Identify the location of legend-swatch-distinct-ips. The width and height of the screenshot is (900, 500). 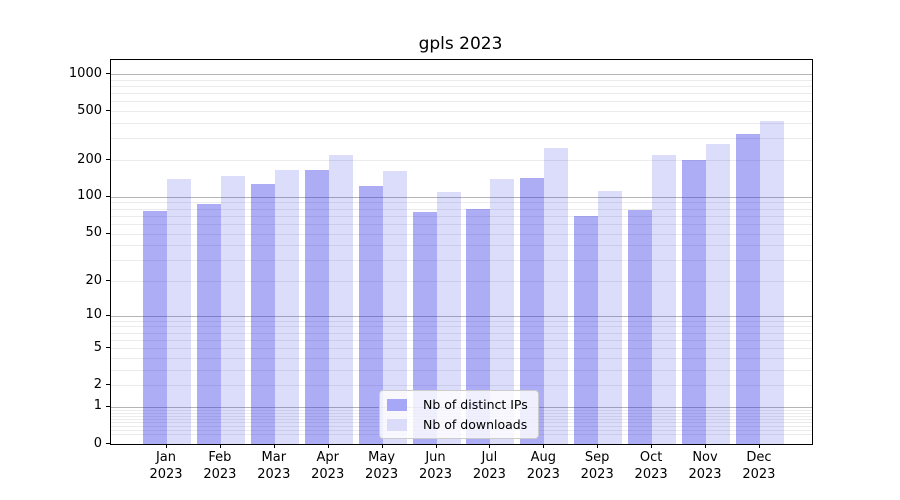
(397, 404).